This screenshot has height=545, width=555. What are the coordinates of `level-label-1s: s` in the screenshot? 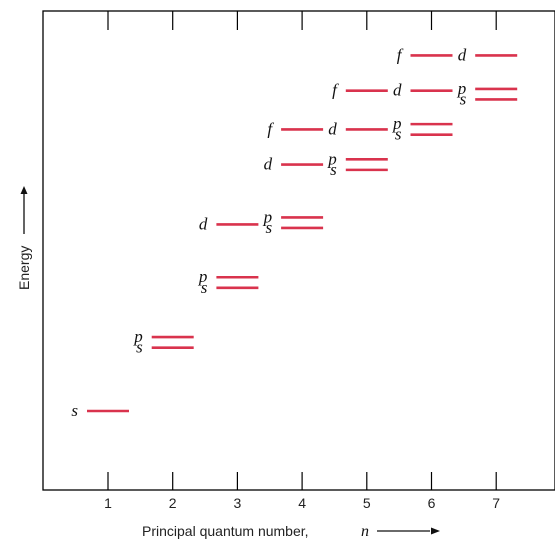 It's located at (74, 410).